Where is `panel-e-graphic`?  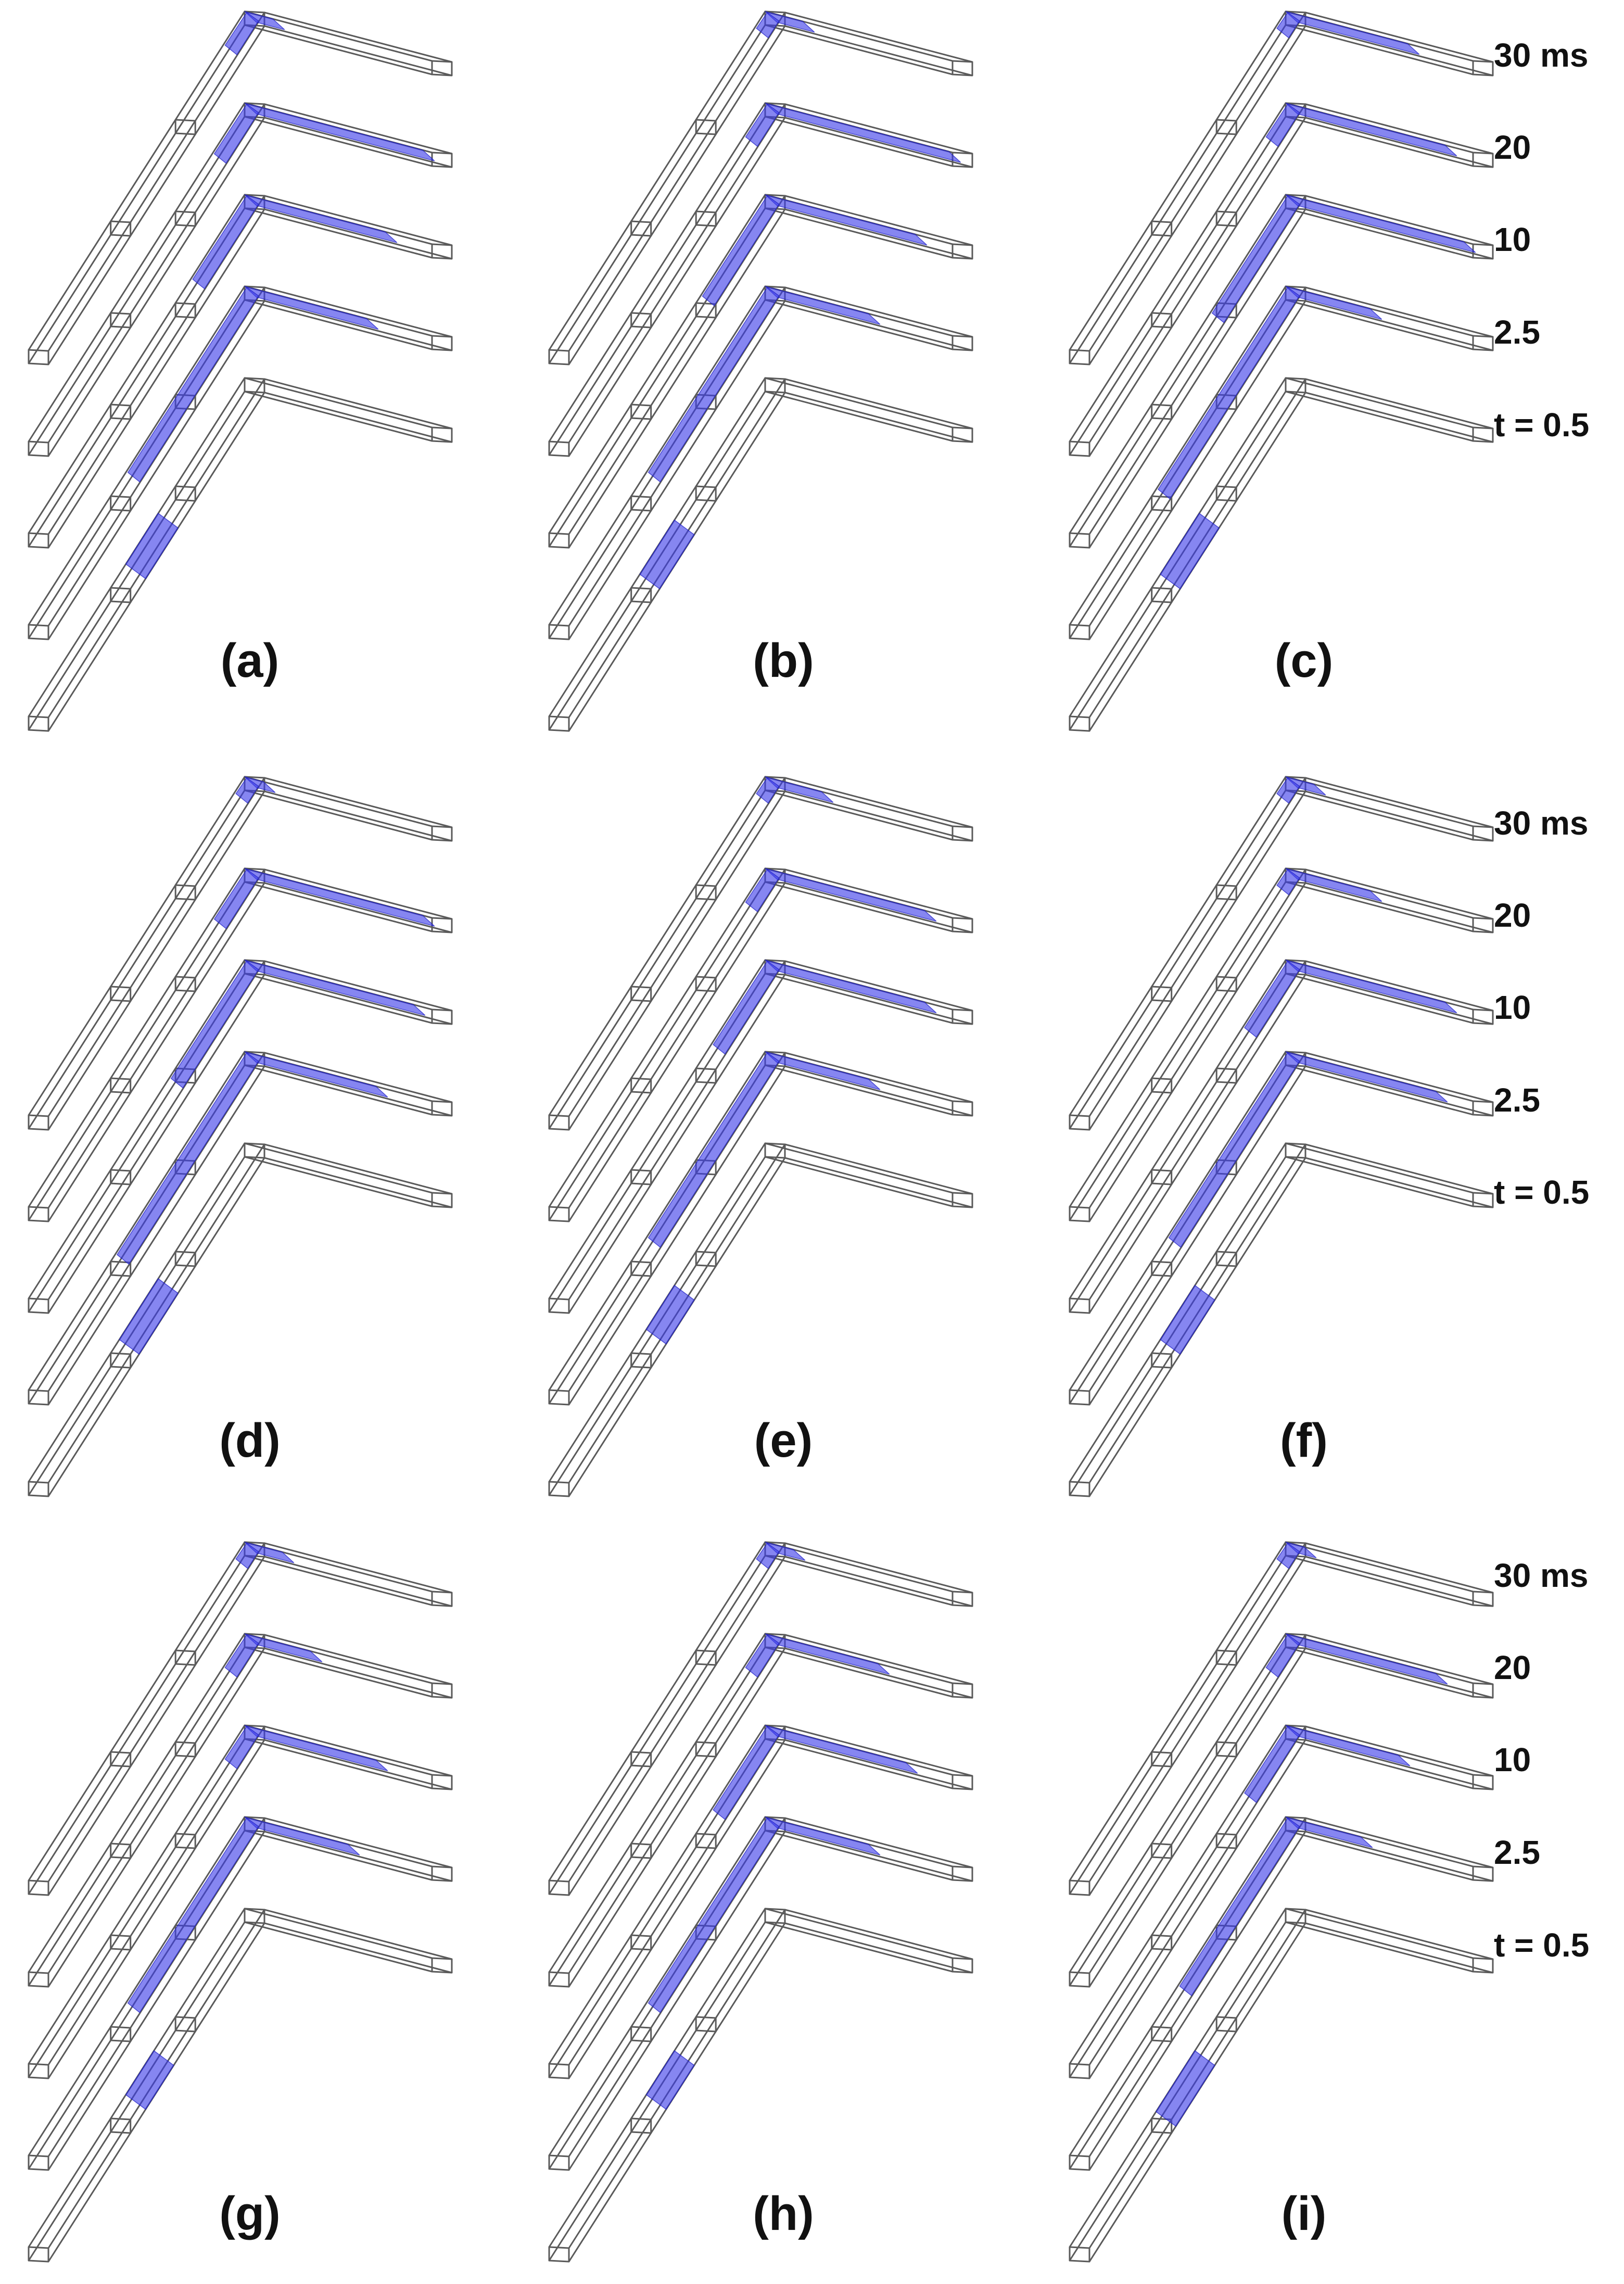
panel-e-graphic is located at coordinates (761, 1136).